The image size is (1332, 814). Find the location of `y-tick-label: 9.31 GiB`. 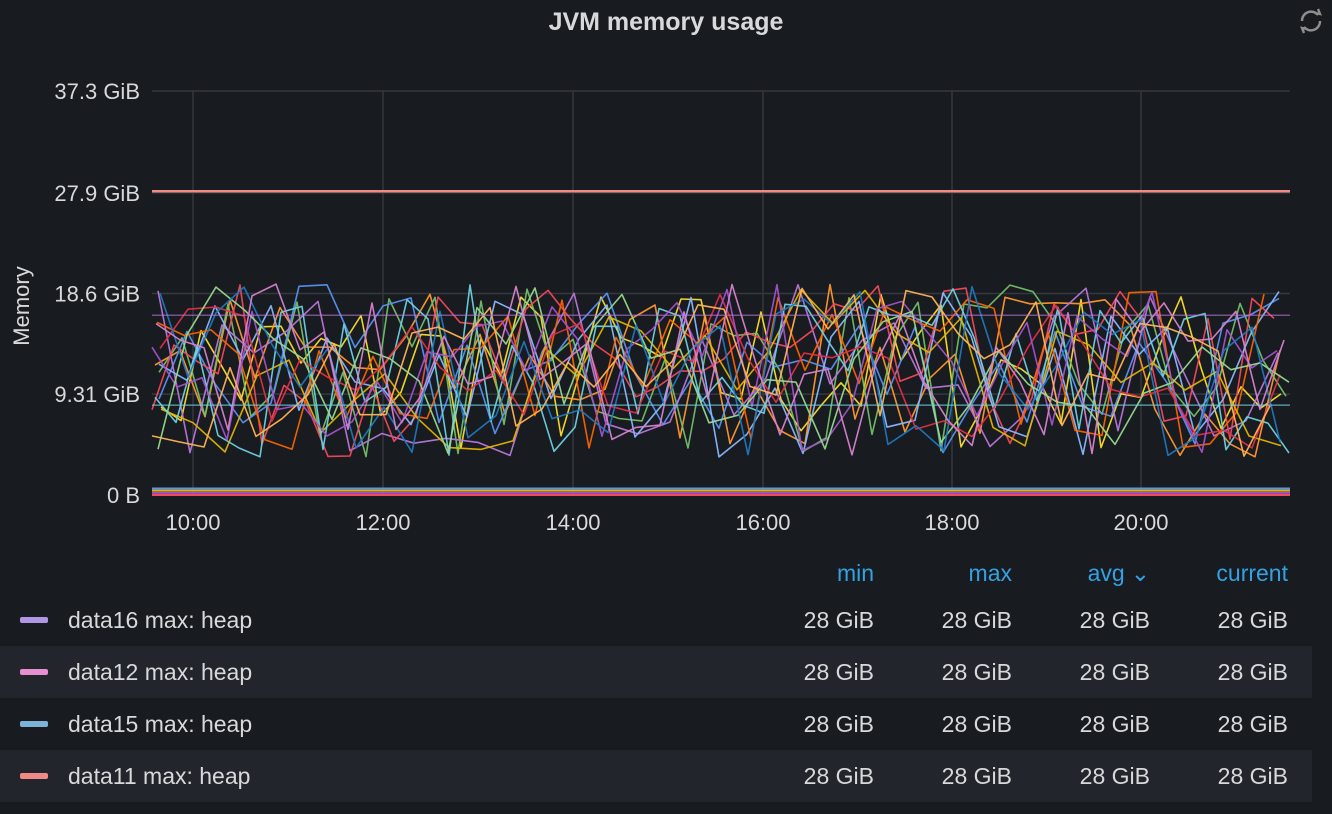

y-tick-label: 9.31 GiB is located at coordinates (97, 394).